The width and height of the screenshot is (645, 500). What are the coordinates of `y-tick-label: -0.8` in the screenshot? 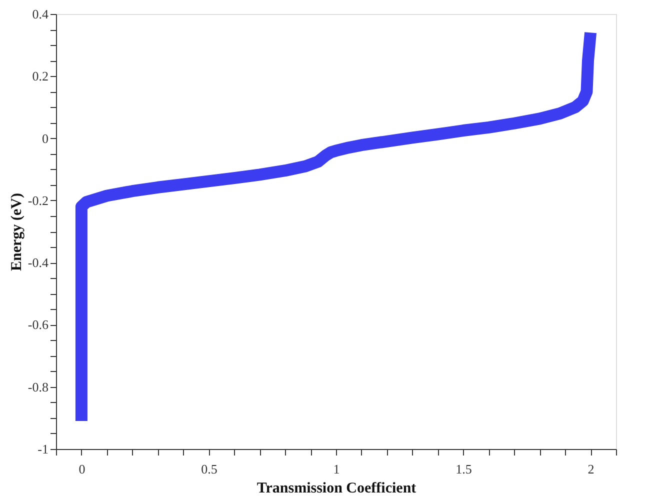 It's located at (38, 386).